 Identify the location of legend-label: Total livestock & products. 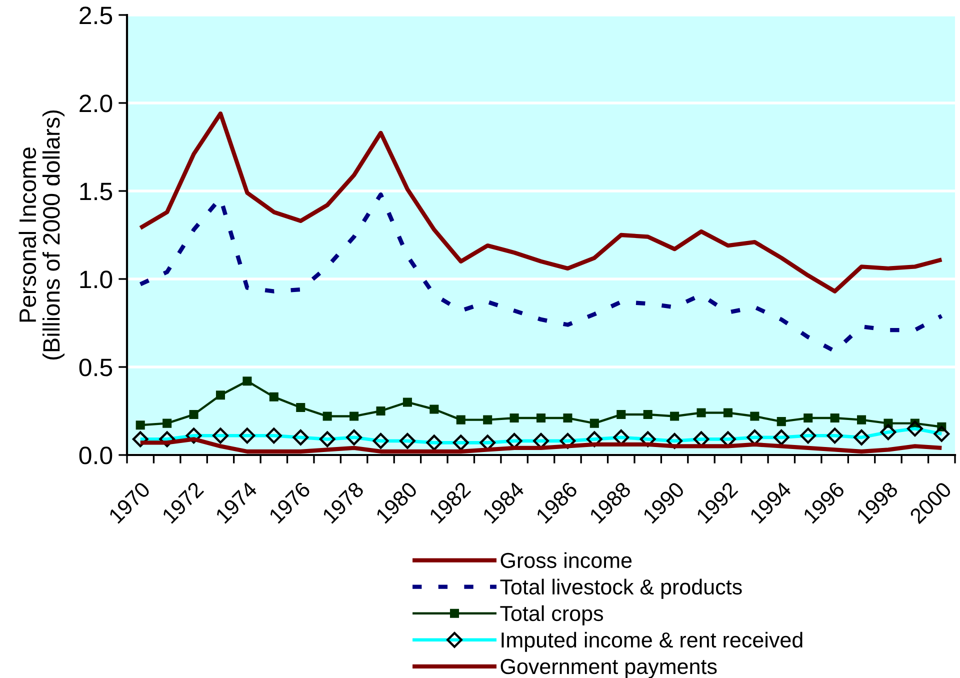
(621, 588).